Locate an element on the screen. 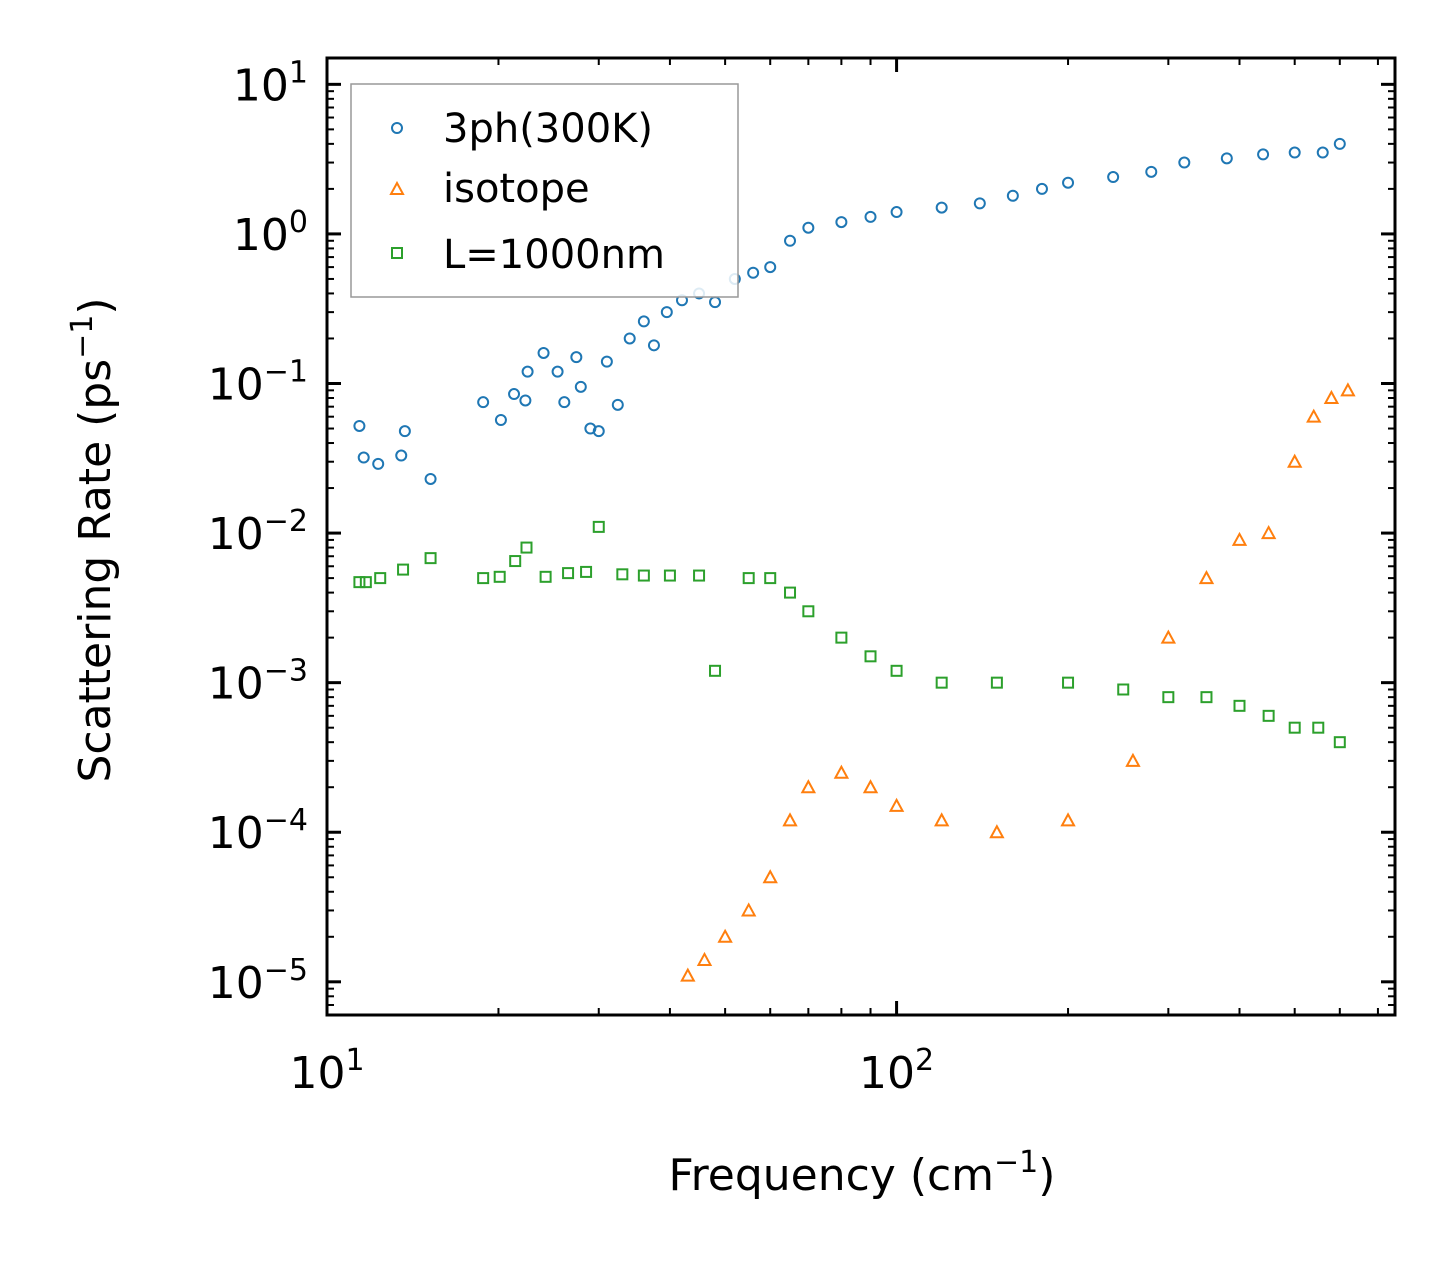  legend-label-isotope: isotope is located at coordinates (516, 189).